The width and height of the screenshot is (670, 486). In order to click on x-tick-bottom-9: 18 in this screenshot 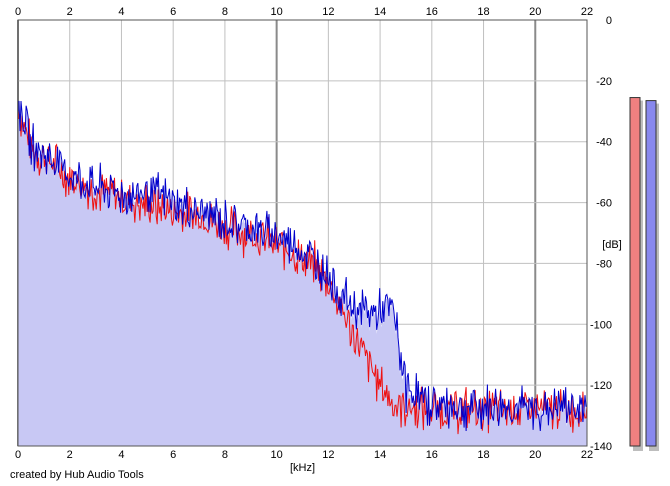, I will do `click(483, 455)`.